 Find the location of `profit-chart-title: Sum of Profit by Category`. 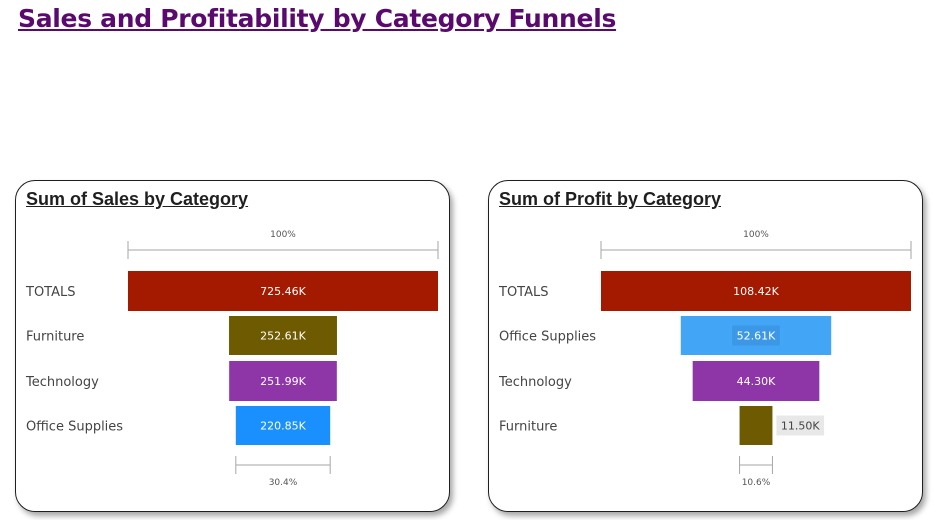

profit-chart-title: Sum of Profit by Category is located at coordinates (610, 199).